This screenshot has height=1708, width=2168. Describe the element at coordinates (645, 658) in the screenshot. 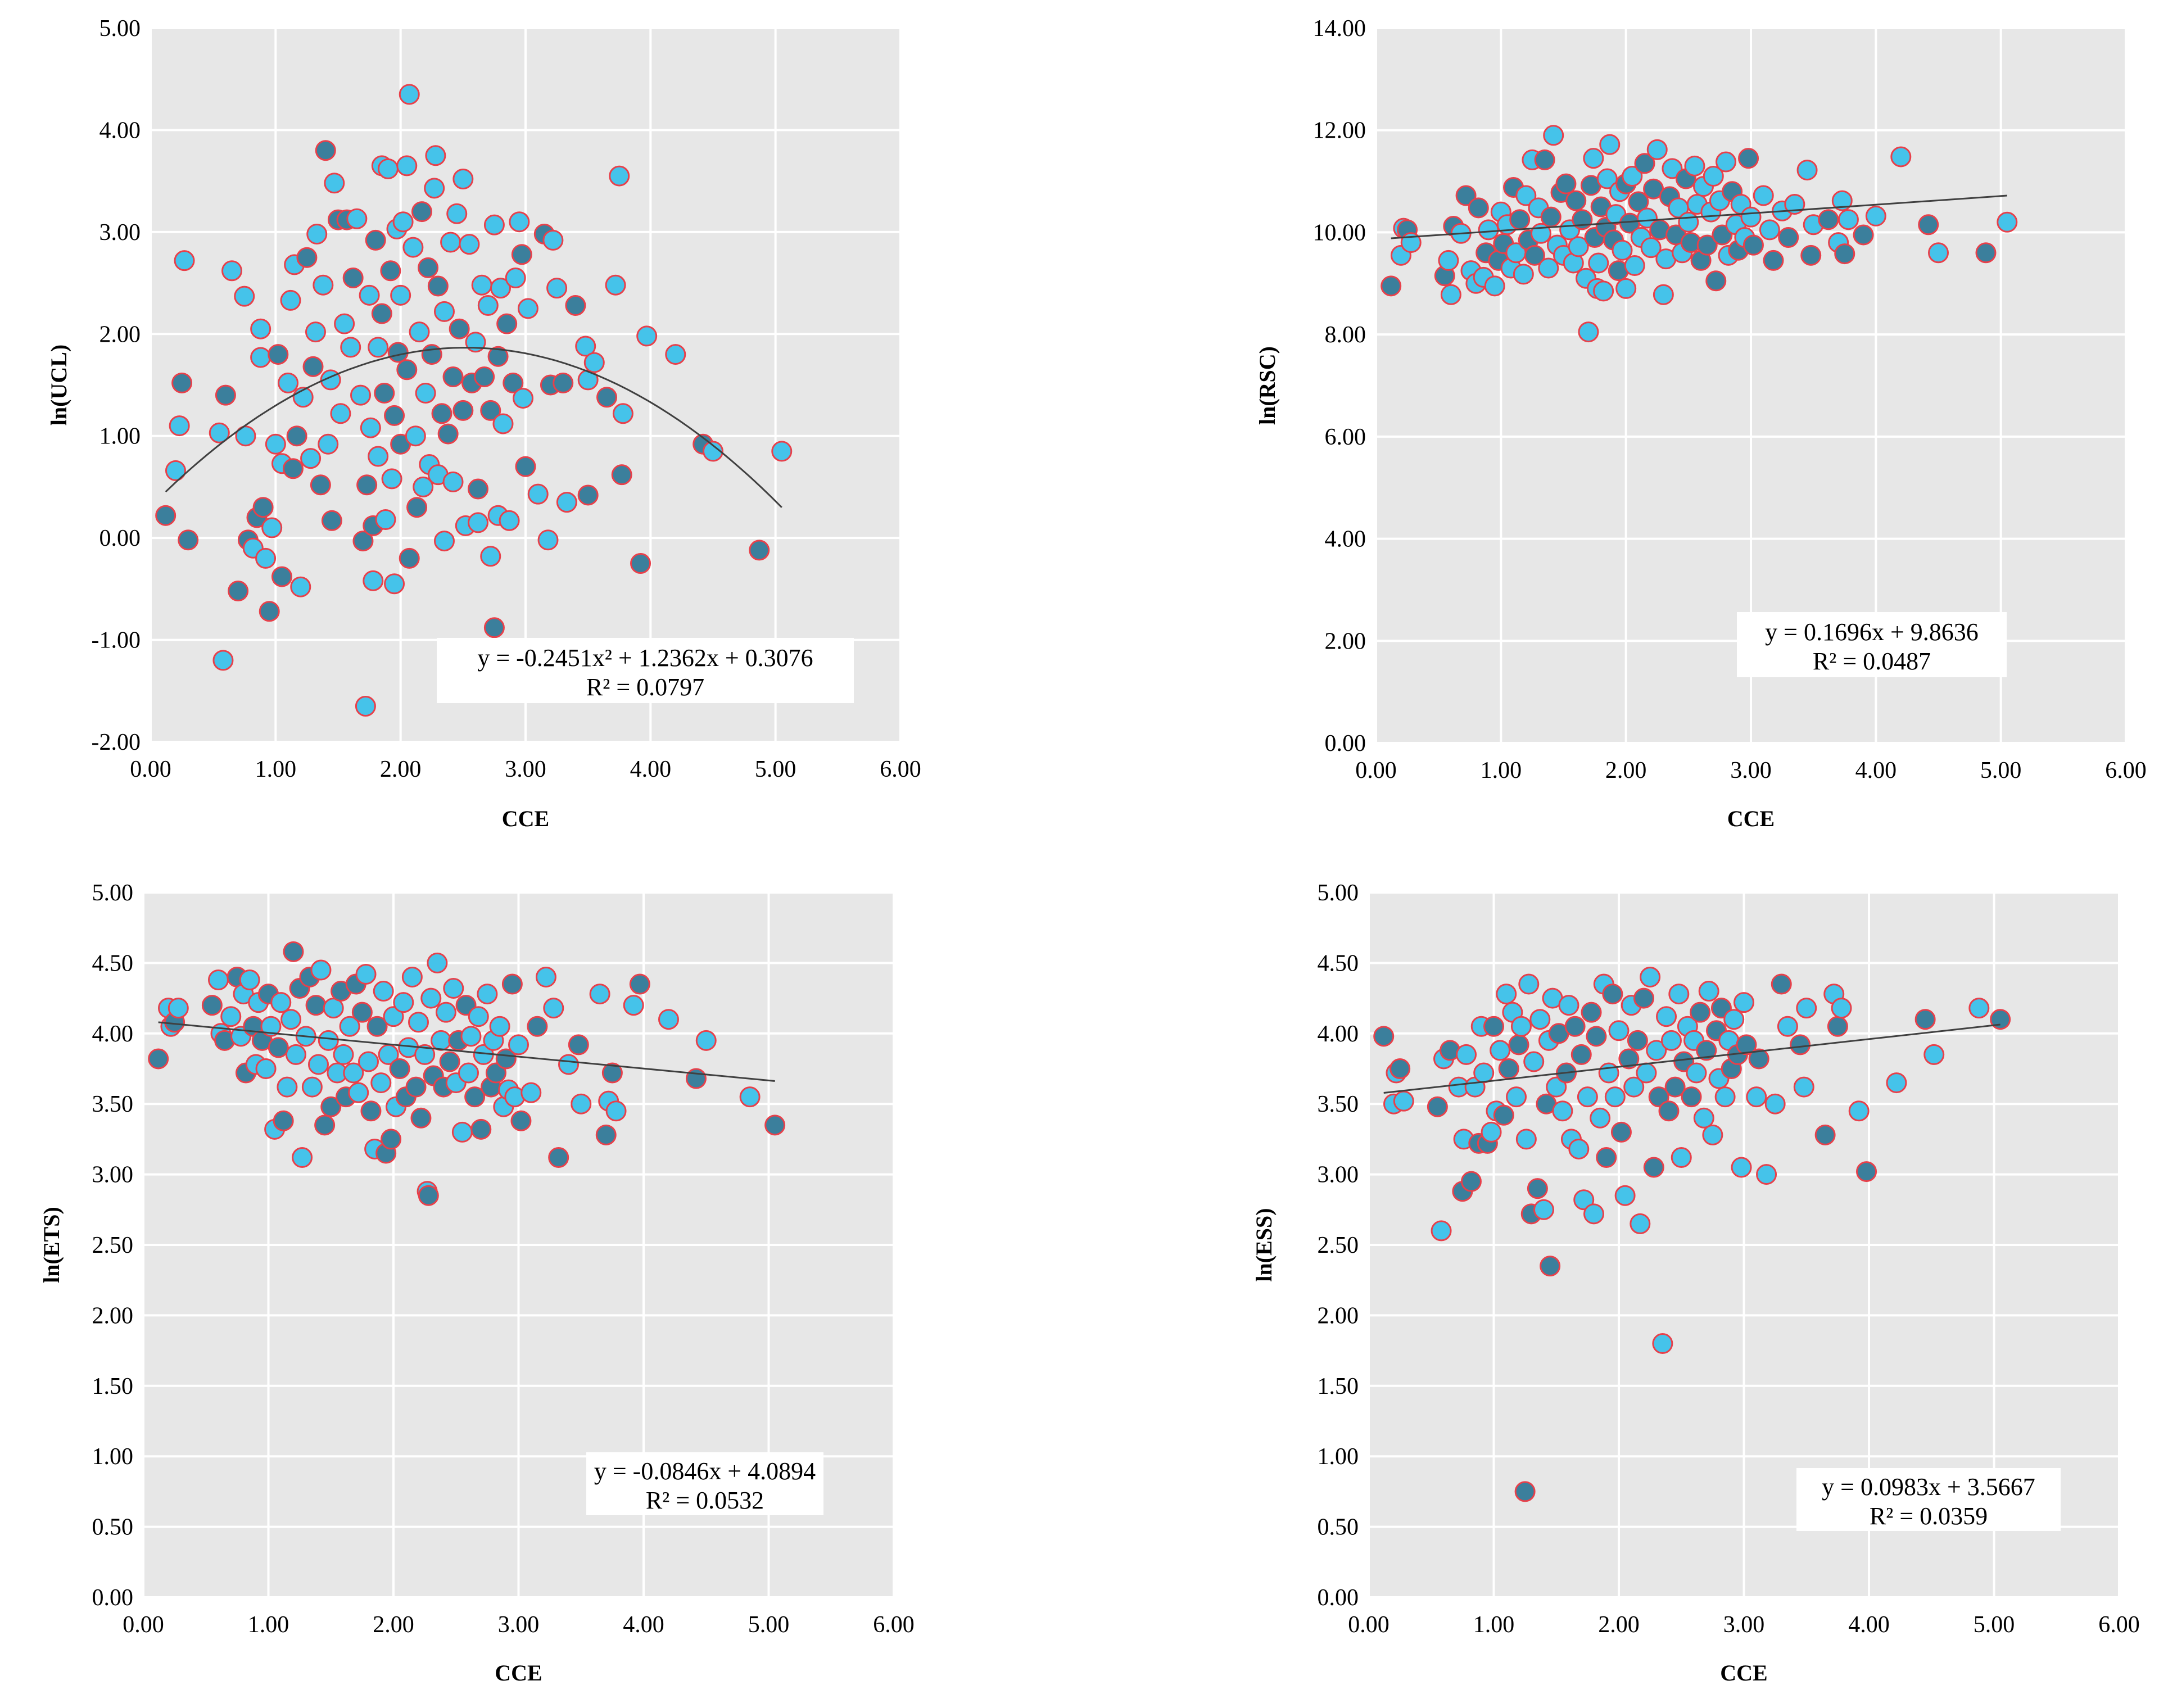

I see `trend-equation: y = -0.2451x² + 1.2362x + 0.3076` at that location.